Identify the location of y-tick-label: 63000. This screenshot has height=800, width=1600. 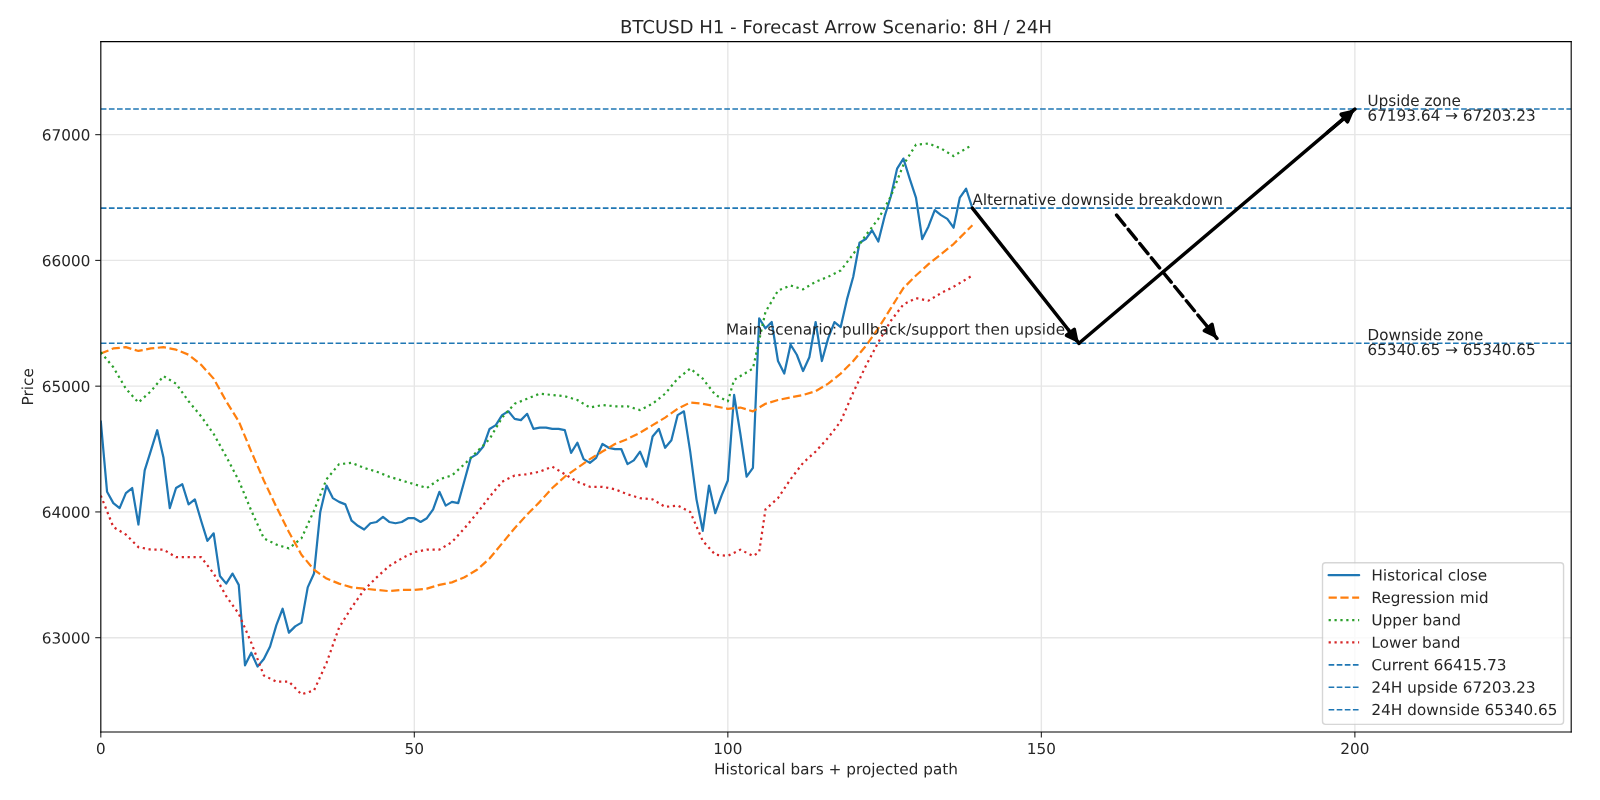
(66, 638).